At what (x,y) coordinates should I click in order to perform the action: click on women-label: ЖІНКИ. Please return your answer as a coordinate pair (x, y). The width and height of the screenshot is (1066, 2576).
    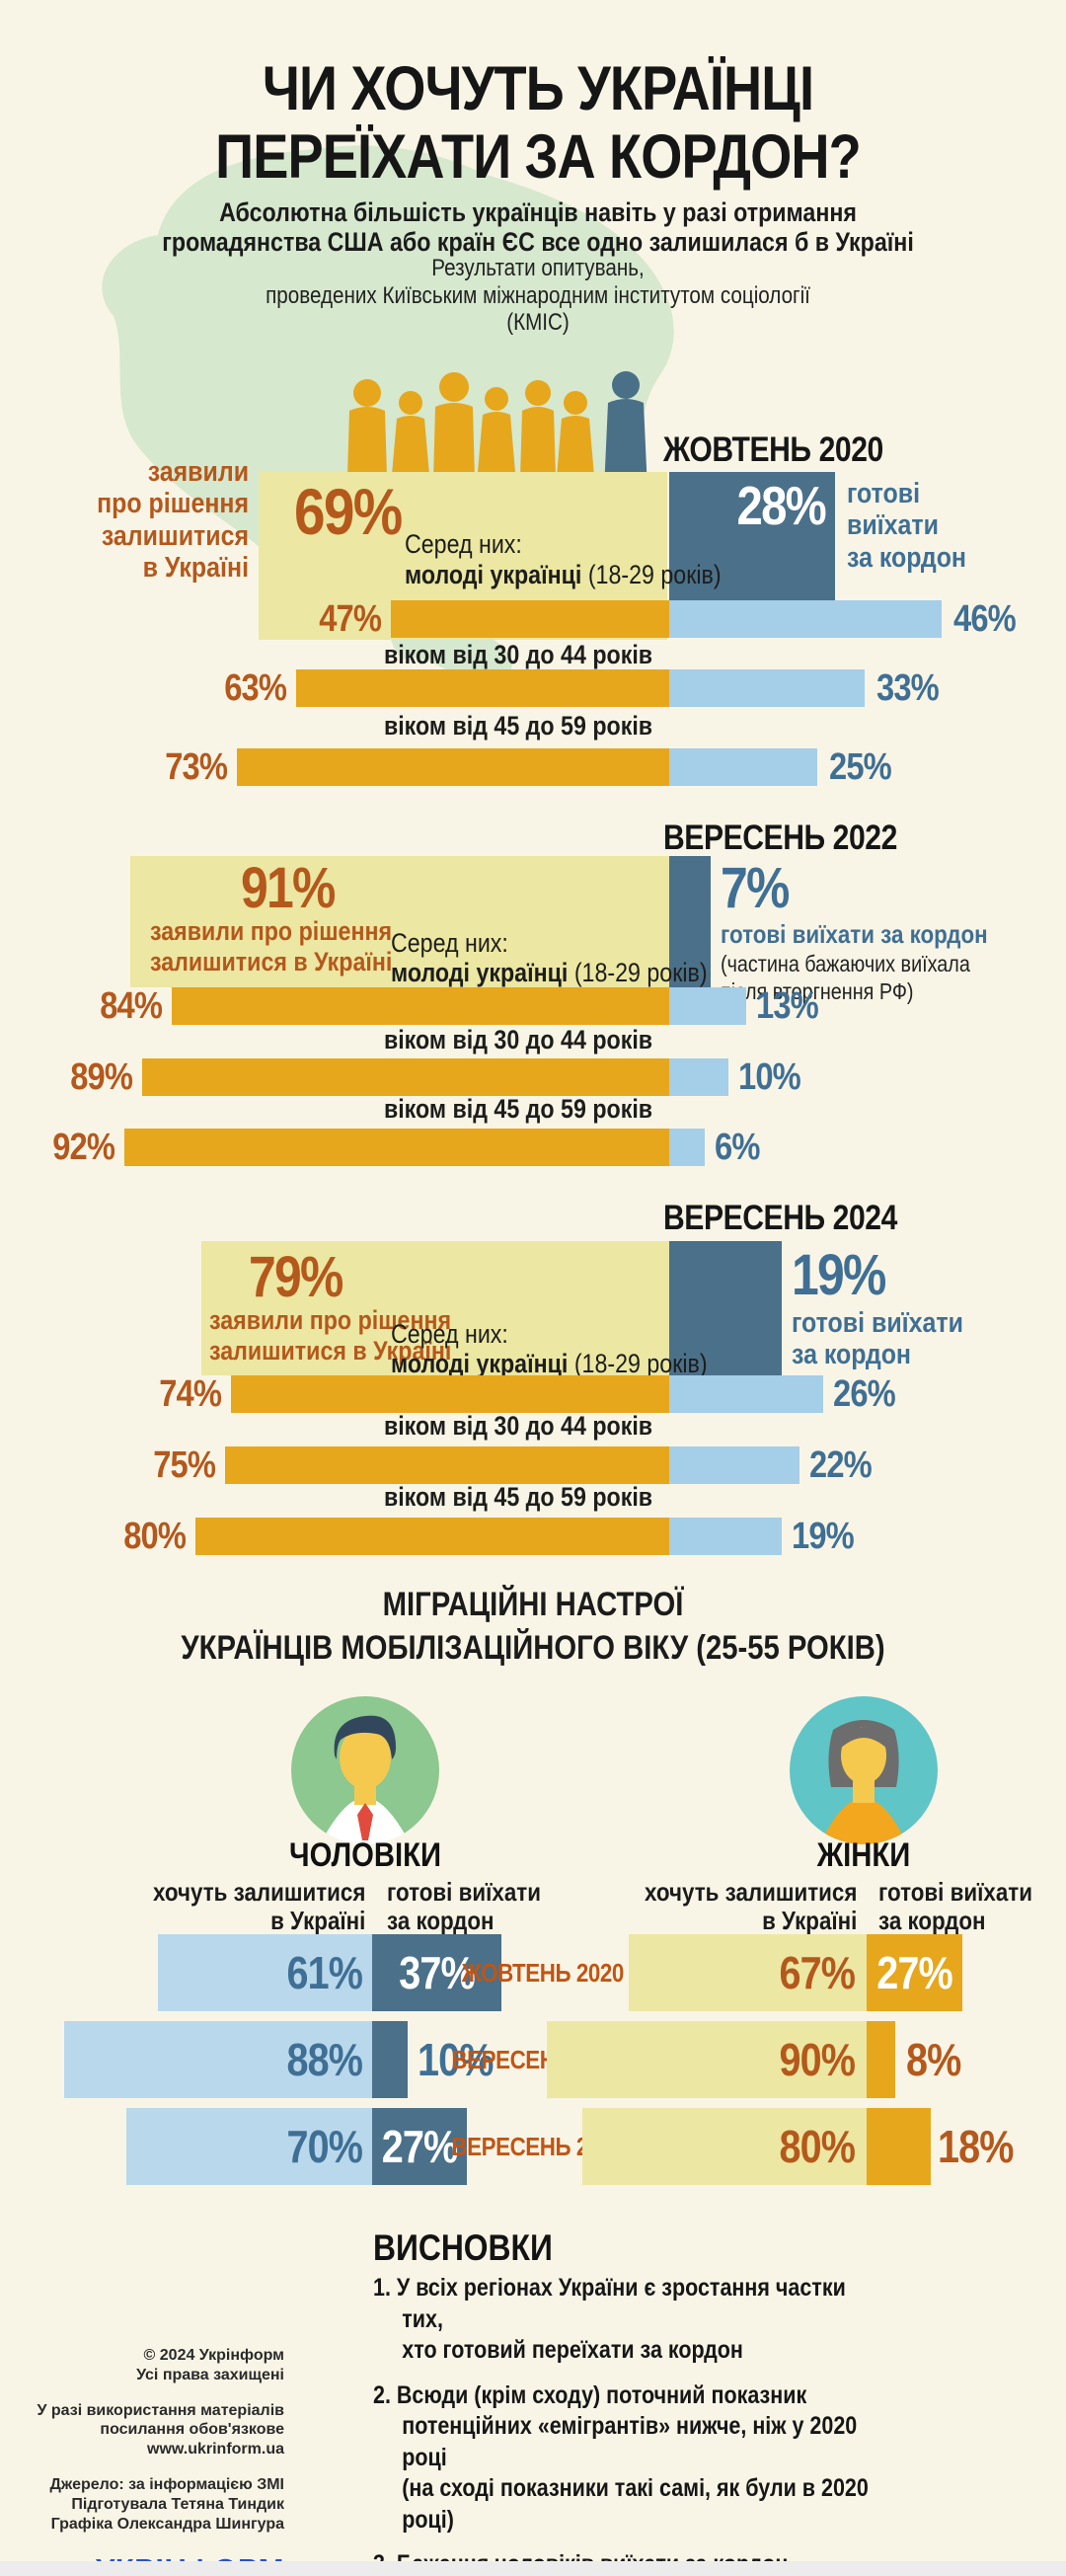
    Looking at the image, I should click on (863, 1855).